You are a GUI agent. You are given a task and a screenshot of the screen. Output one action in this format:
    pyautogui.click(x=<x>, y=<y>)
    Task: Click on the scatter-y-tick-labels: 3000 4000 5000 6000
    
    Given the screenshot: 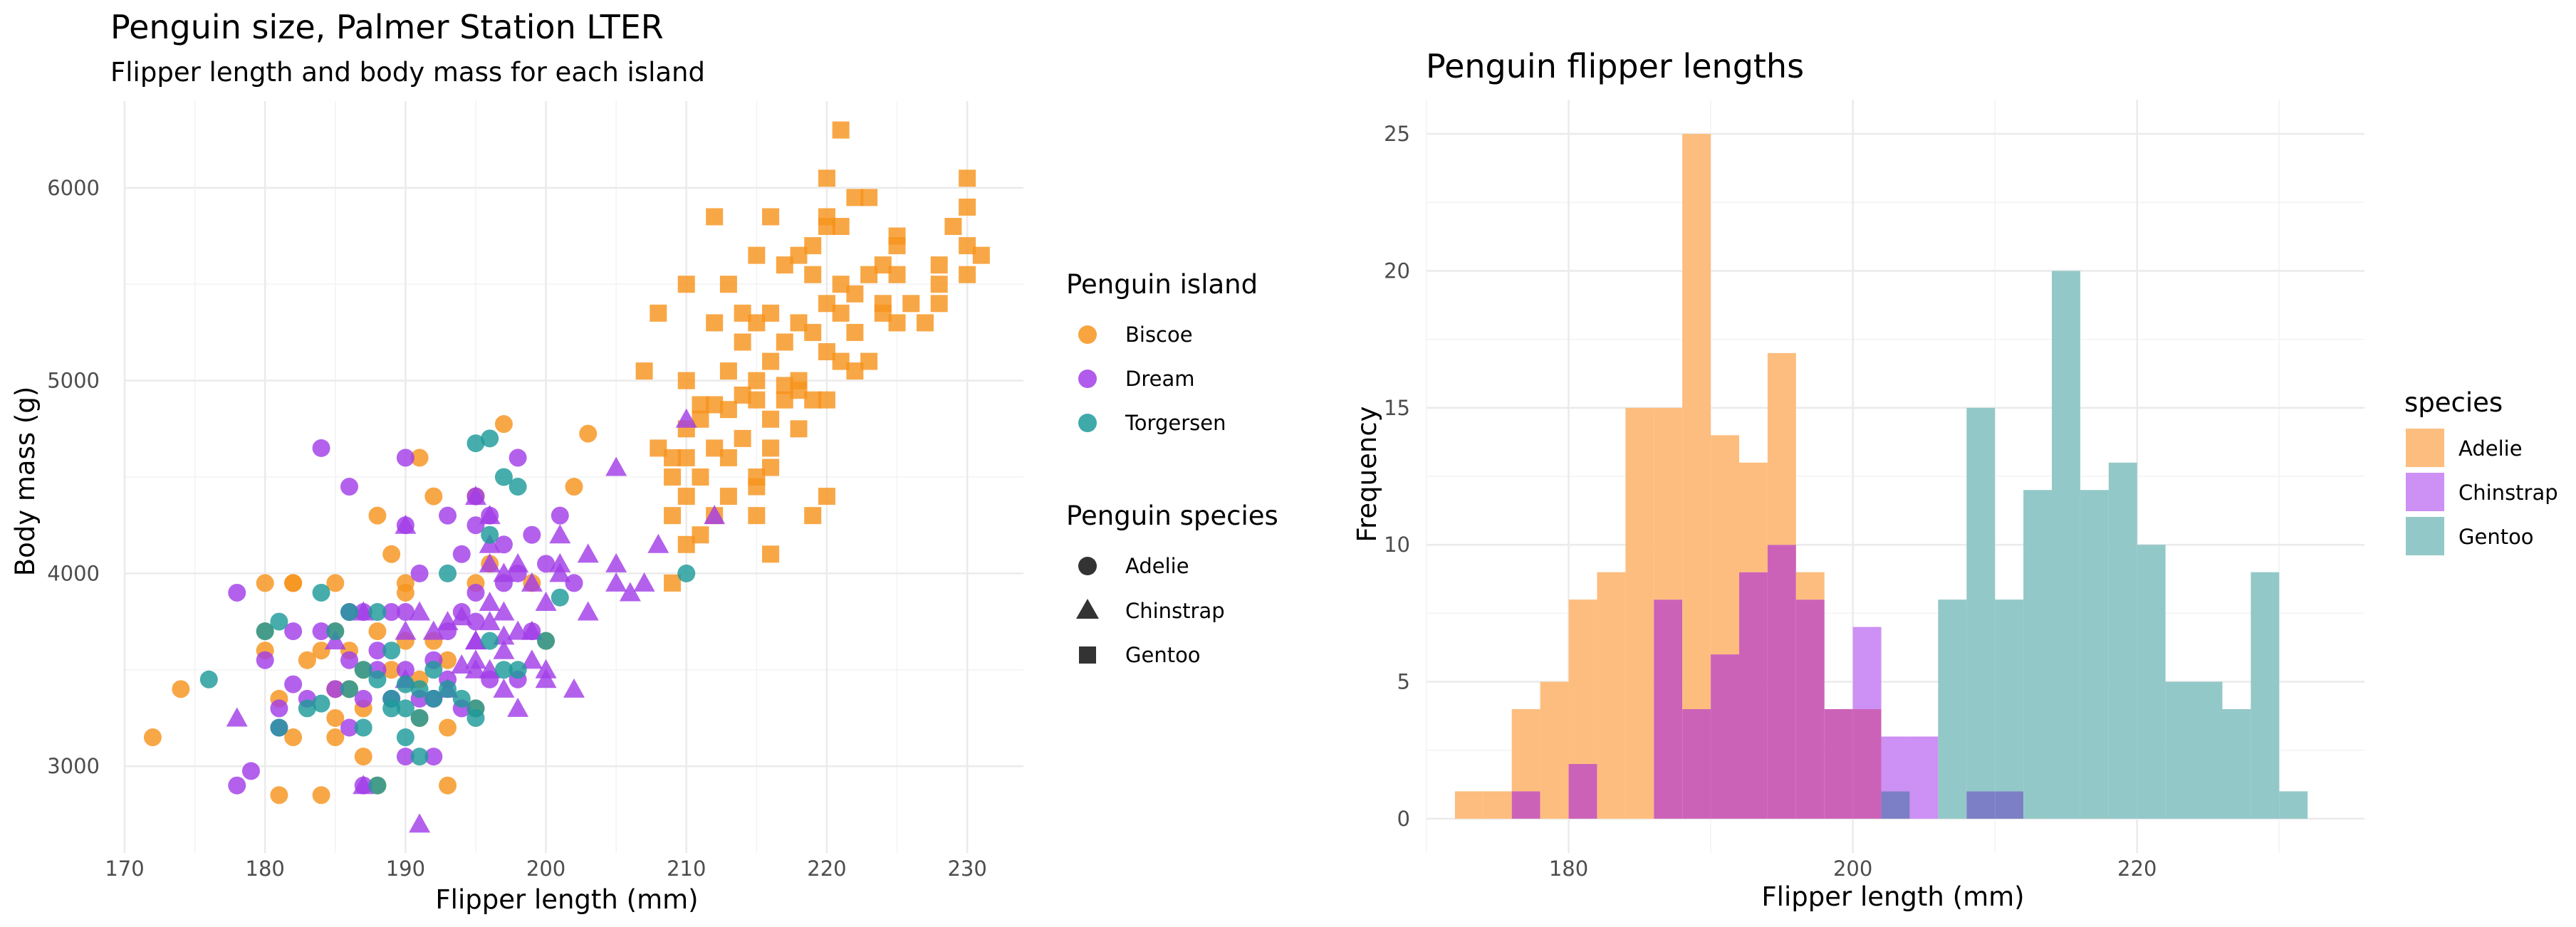 What is the action you would take?
    pyautogui.click(x=73, y=477)
    